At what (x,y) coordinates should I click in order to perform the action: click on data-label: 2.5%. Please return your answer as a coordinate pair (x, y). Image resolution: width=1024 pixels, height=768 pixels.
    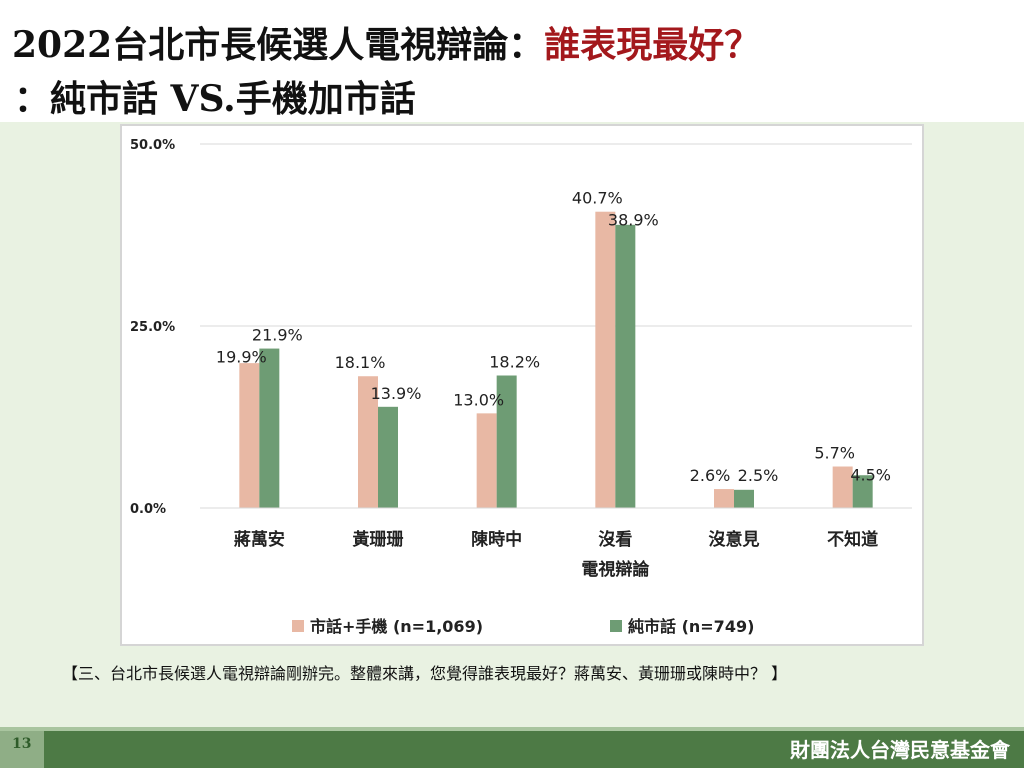
    Looking at the image, I should click on (758, 475).